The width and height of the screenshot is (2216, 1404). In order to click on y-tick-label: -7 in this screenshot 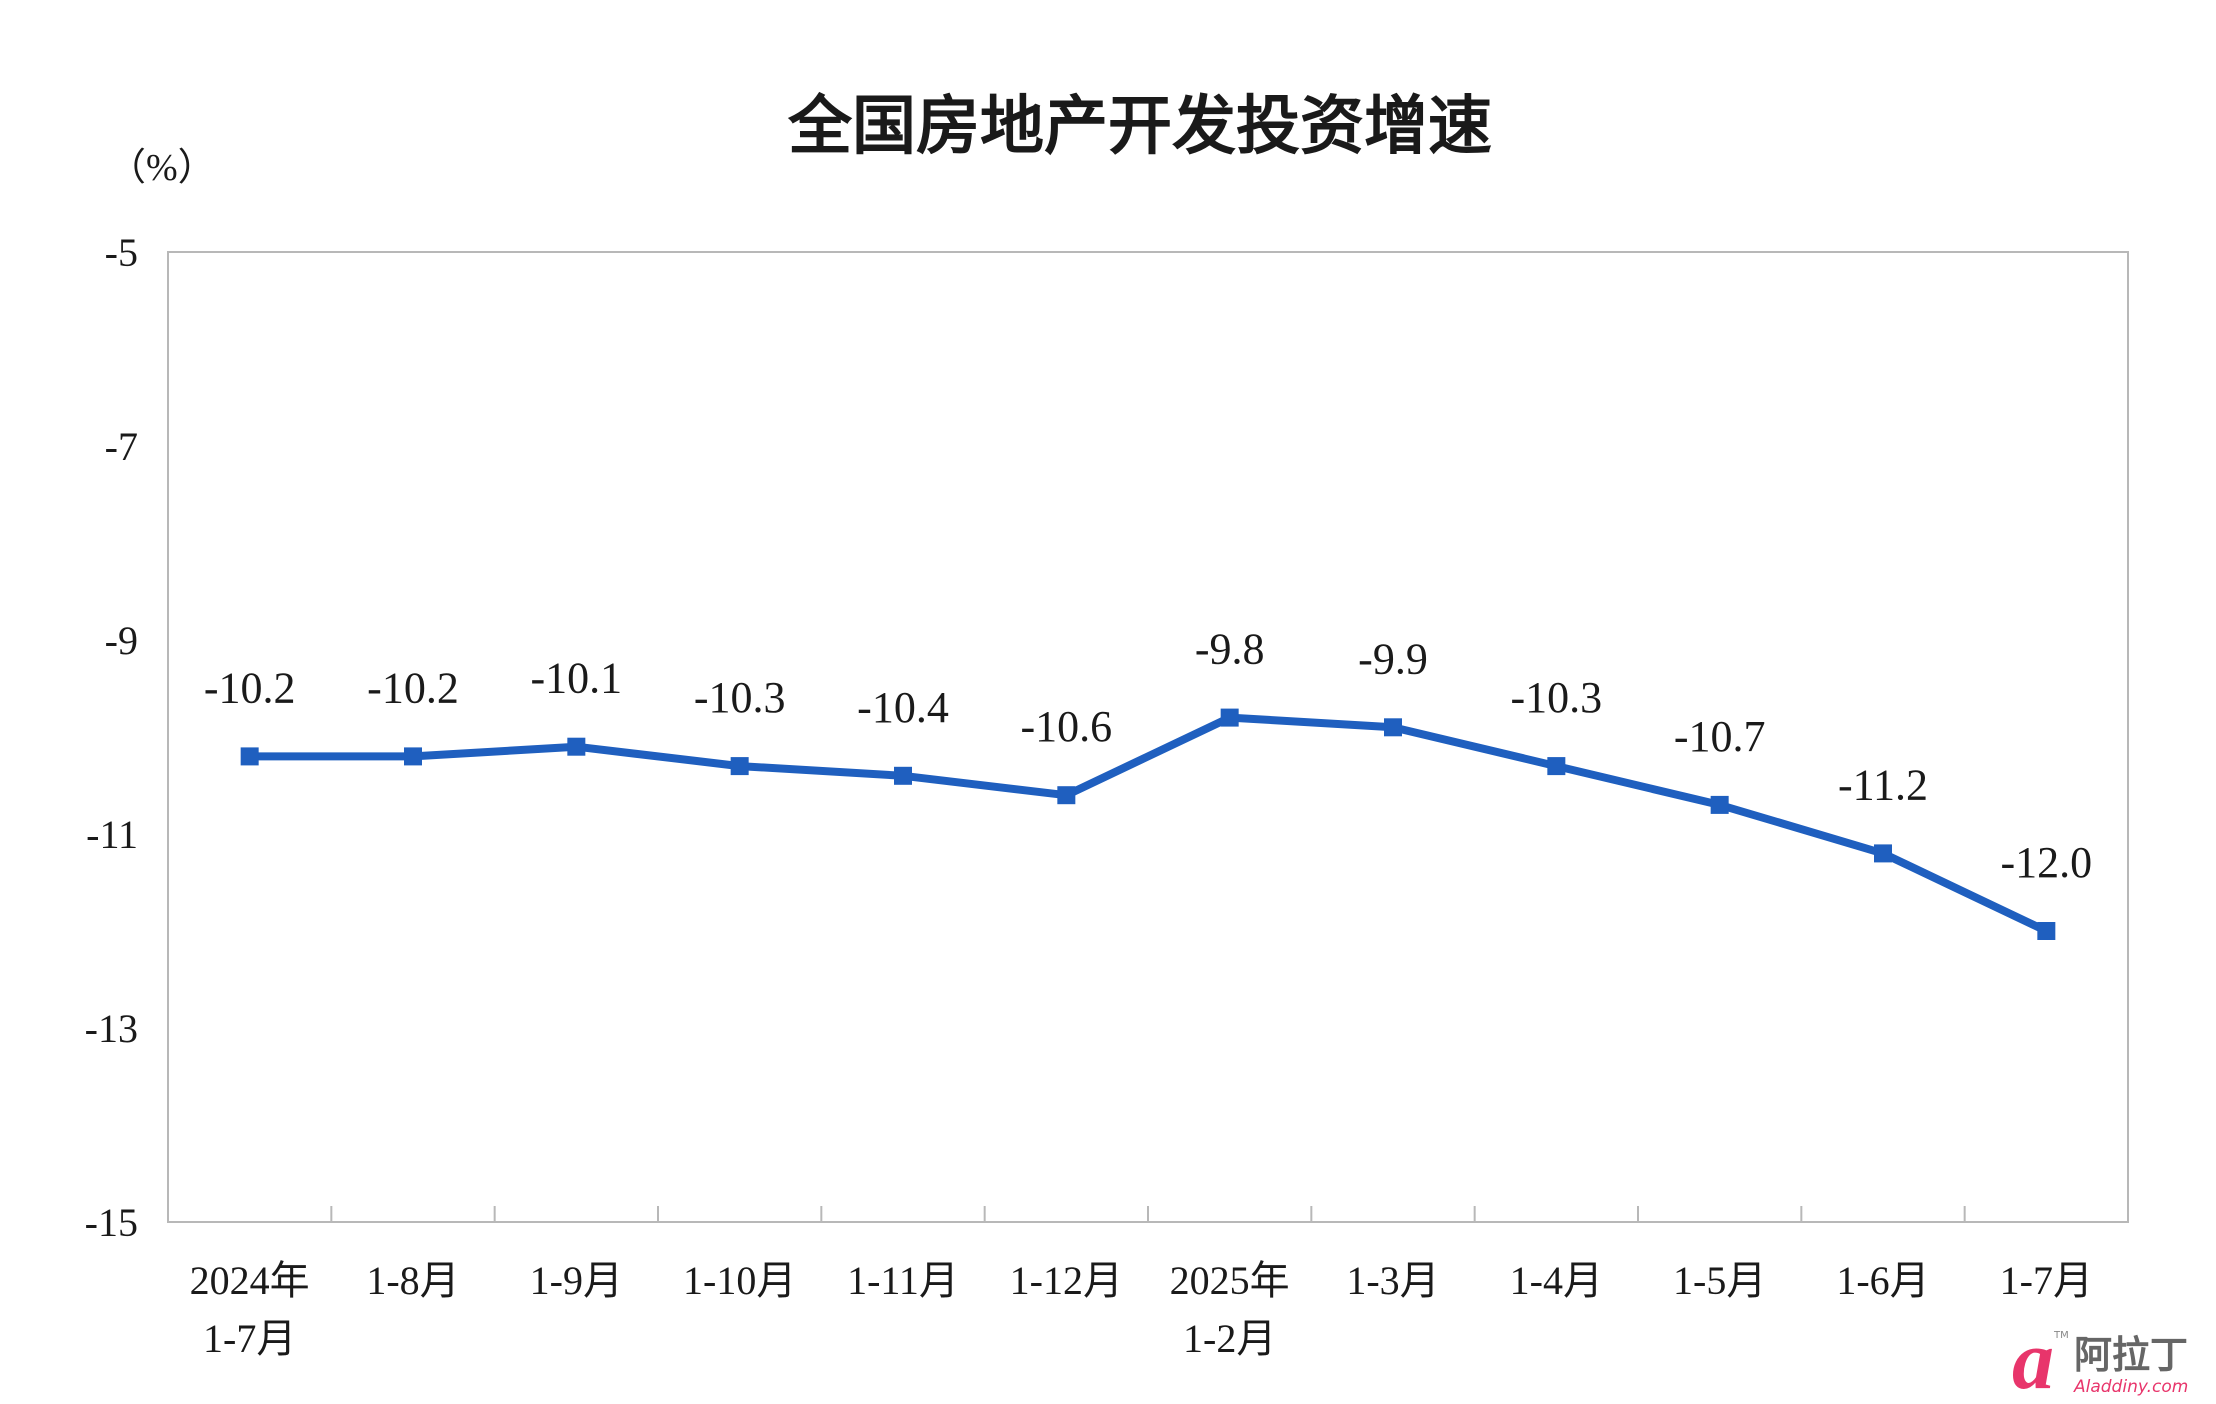, I will do `click(121, 446)`.